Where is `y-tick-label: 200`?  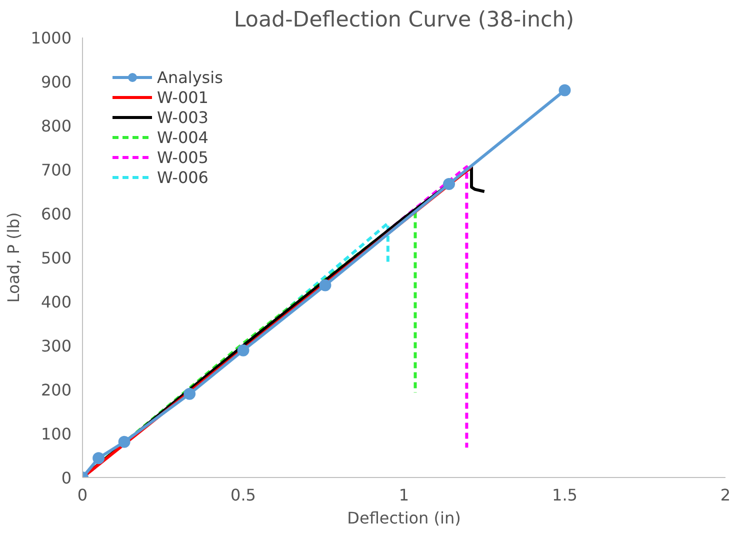
y-tick-label: 200 is located at coordinates (56, 390).